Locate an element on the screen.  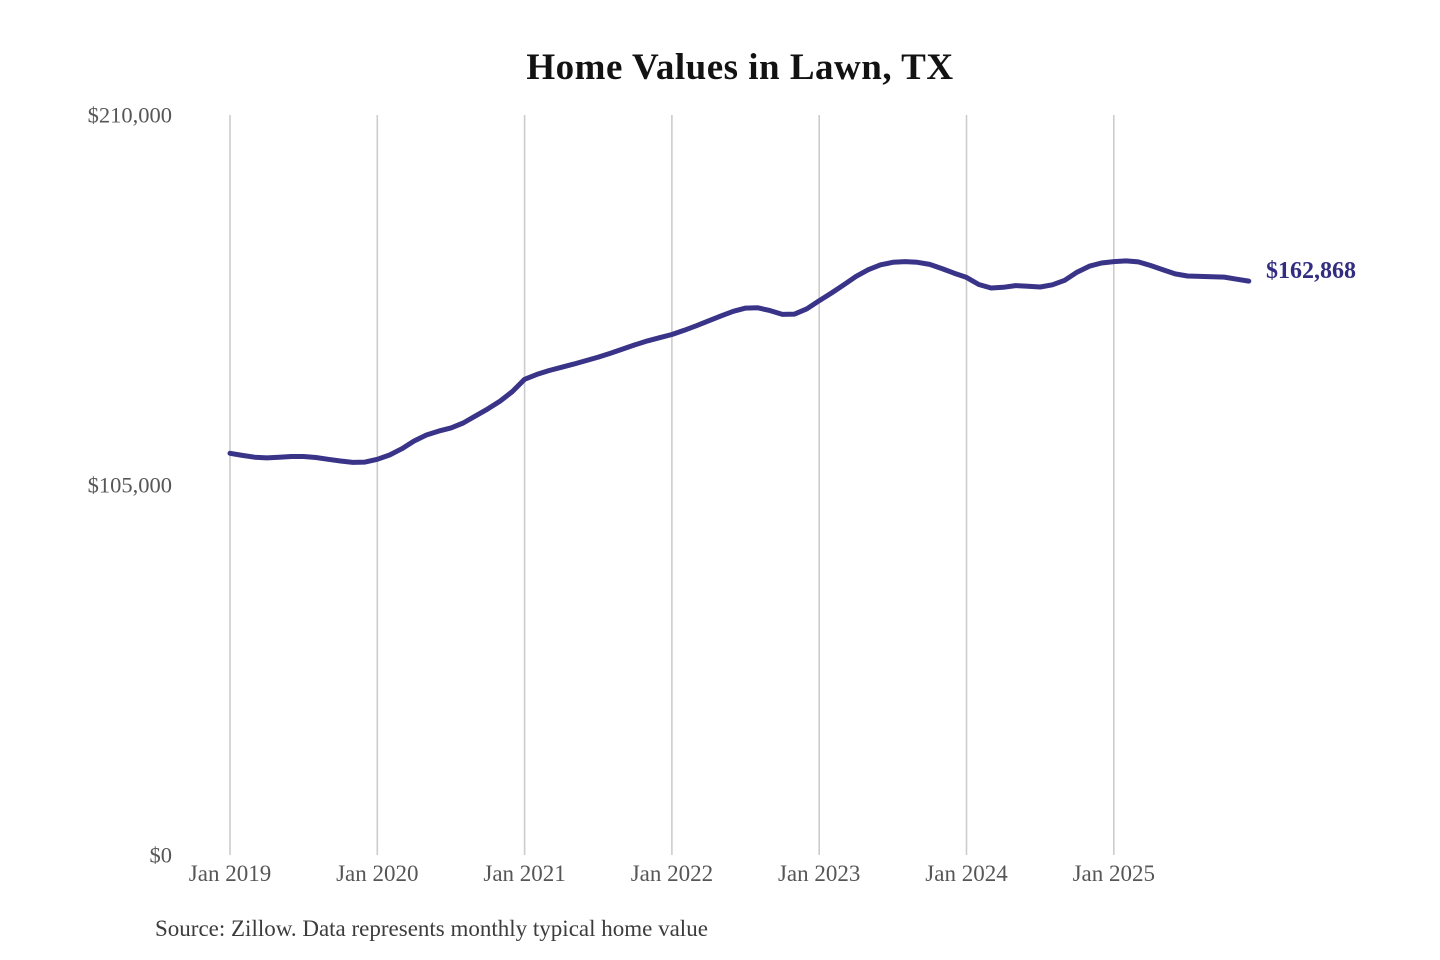
x-axis-tick-label: Jan 2022 is located at coordinates (672, 873).